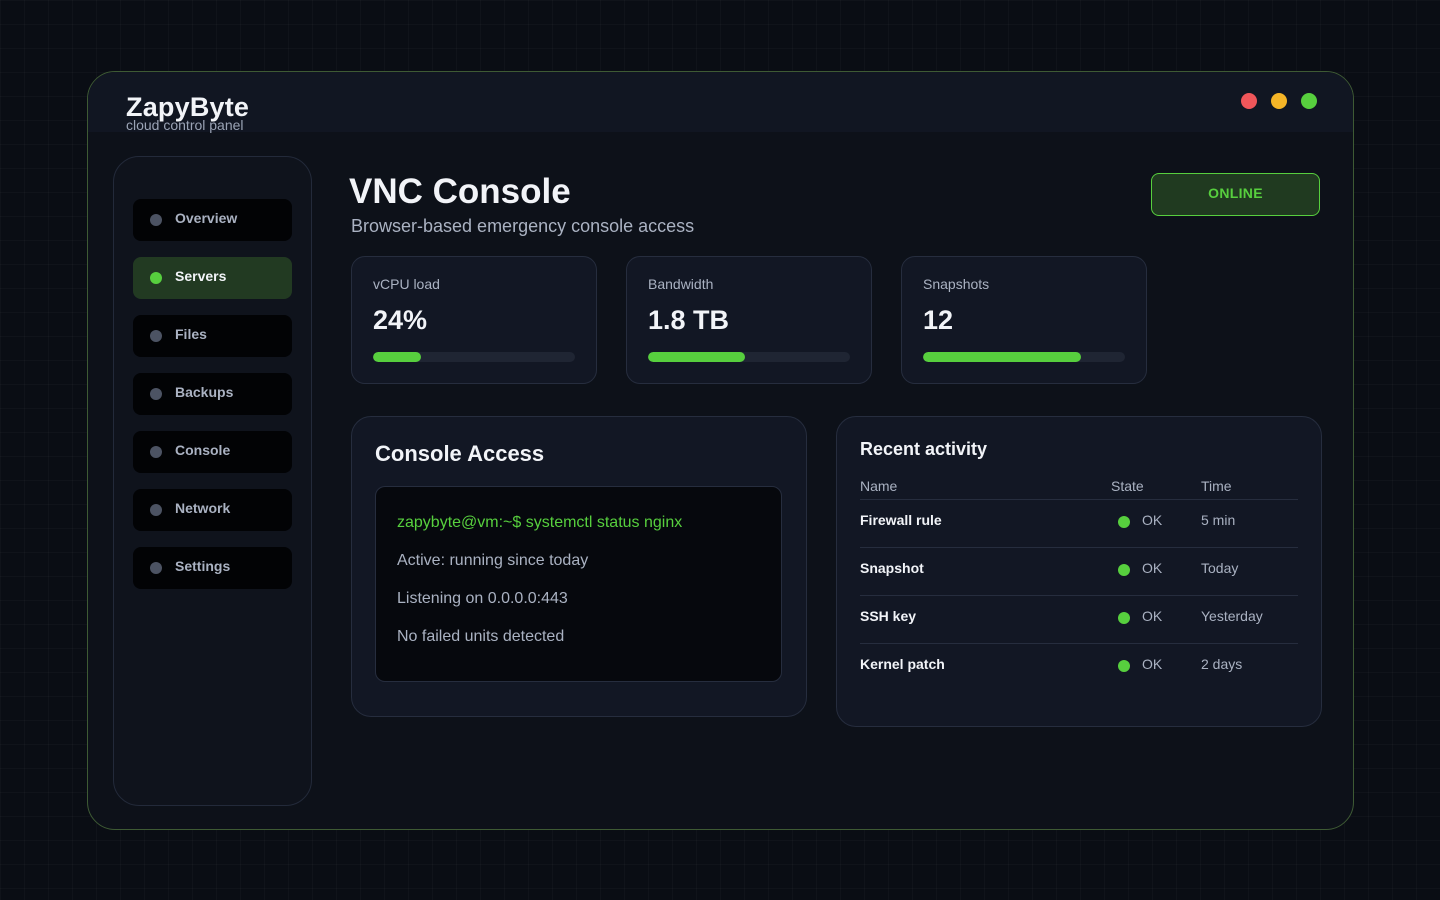 The width and height of the screenshot is (1440, 900). Describe the element at coordinates (1309, 101) in the screenshot. I see `maximize-window-button` at that location.